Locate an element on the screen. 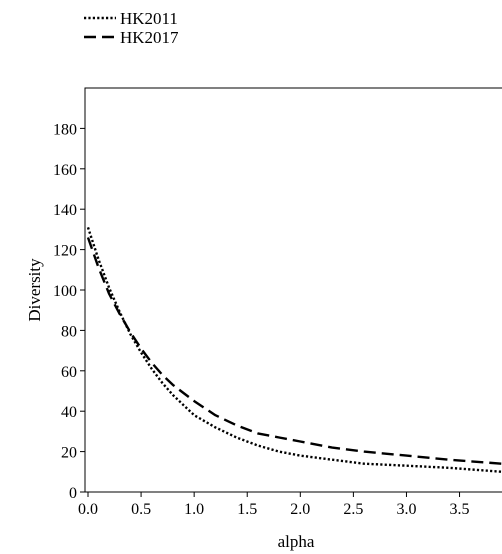 The height and width of the screenshot is (554, 502). x-tick-label: 2.5 is located at coordinates (353, 509).